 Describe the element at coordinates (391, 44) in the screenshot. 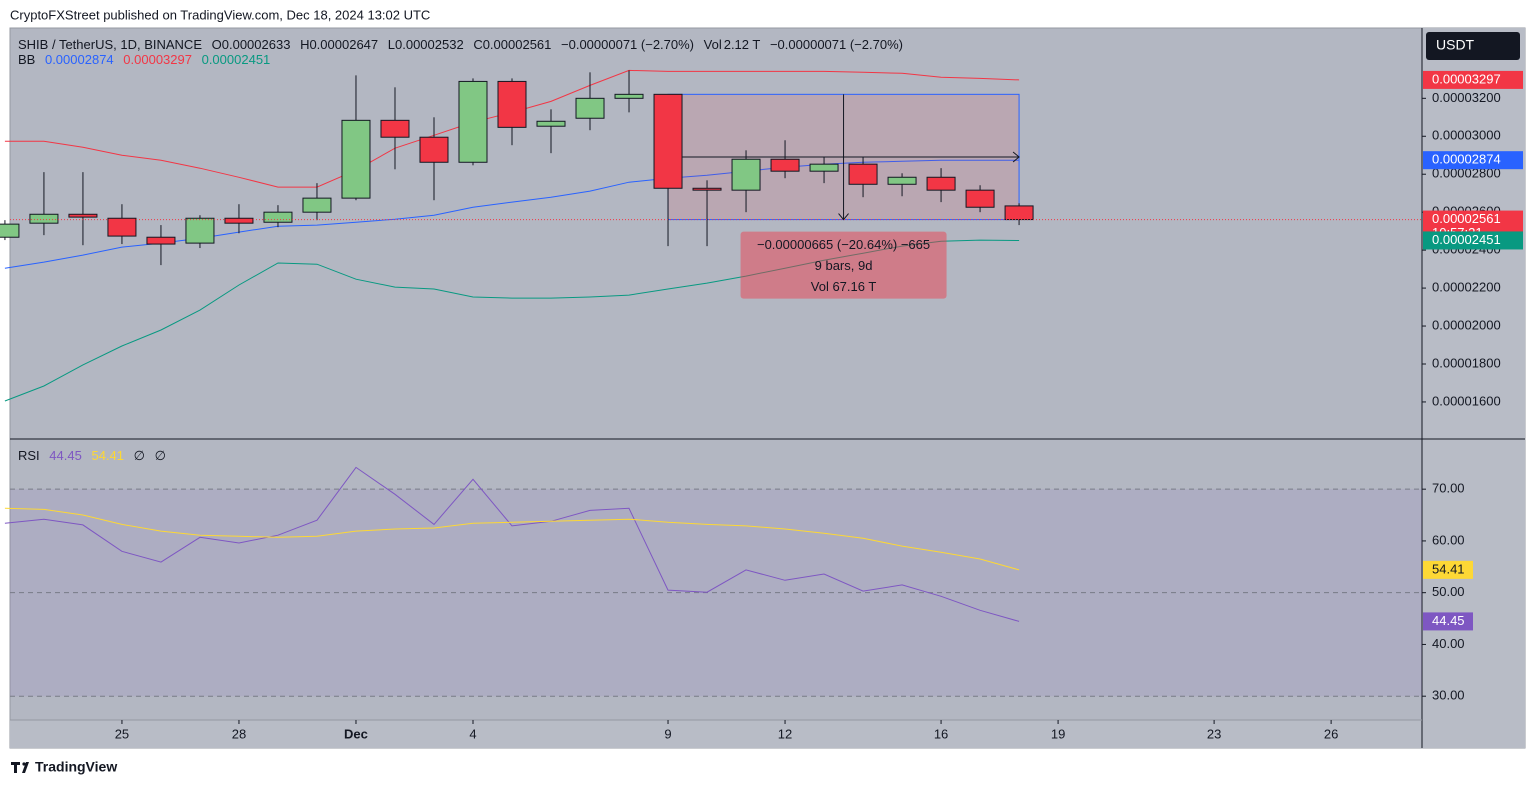

I see `l-label: L` at that location.